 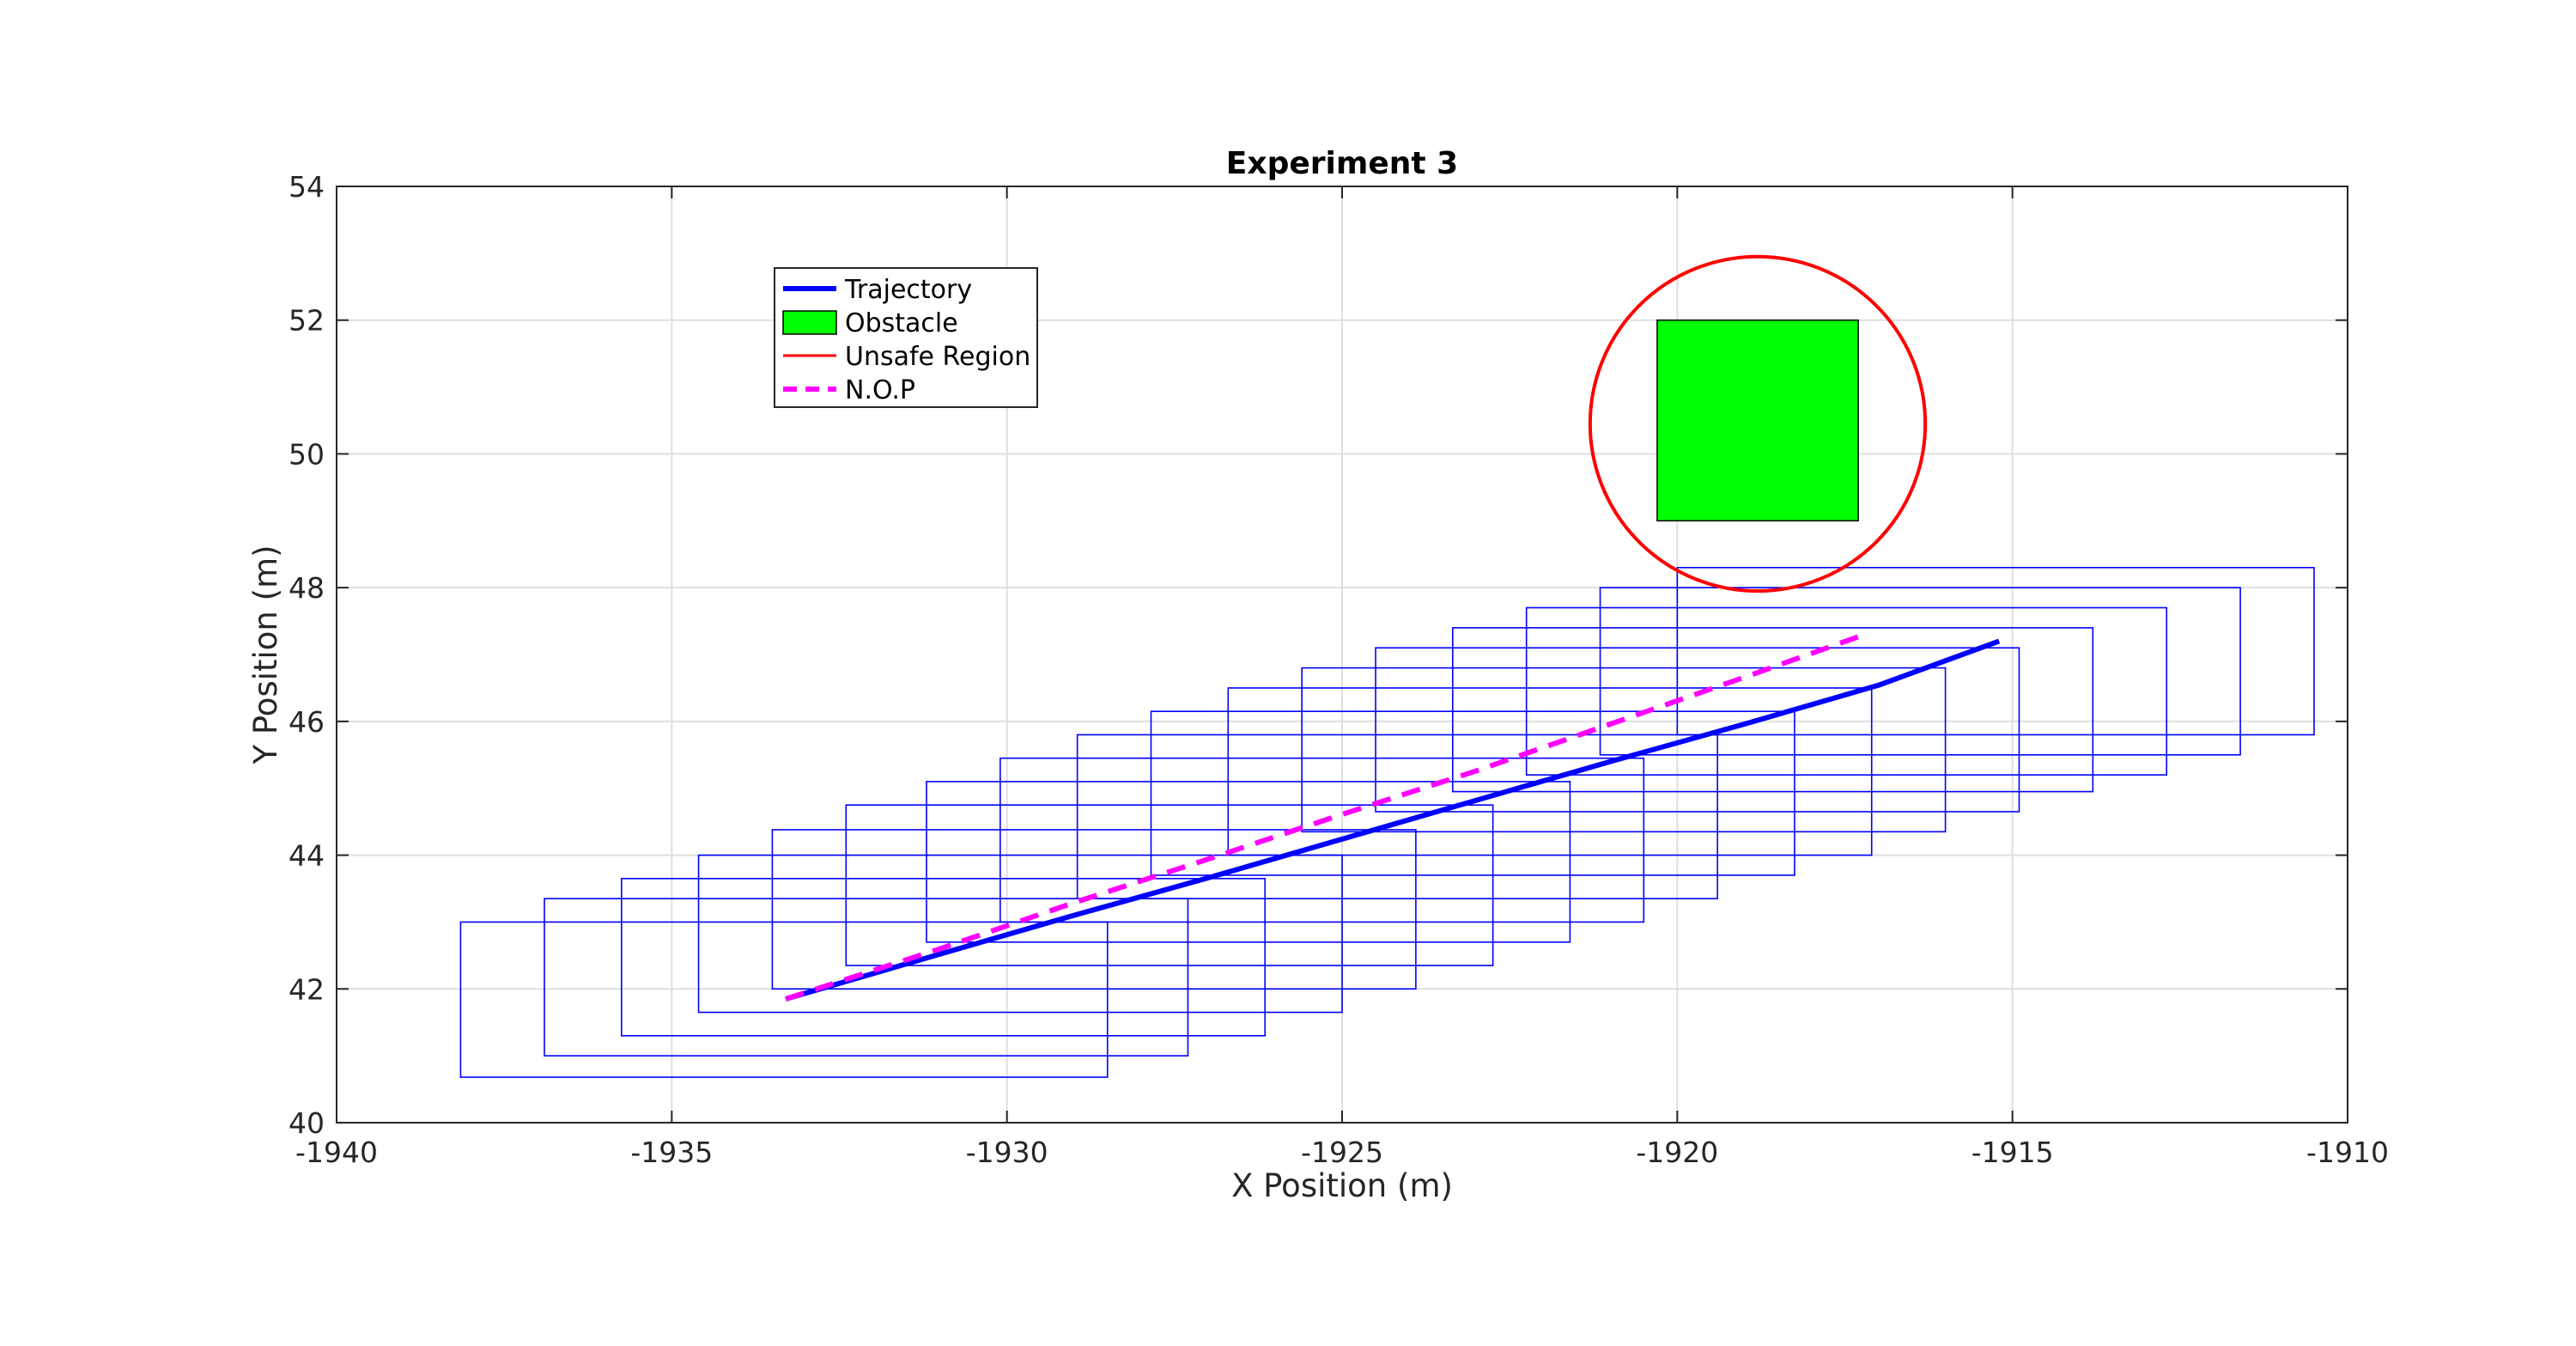 What do you see at coordinates (902, 323) in the screenshot?
I see `legend-label-obstacle: Obstacle` at bounding box center [902, 323].